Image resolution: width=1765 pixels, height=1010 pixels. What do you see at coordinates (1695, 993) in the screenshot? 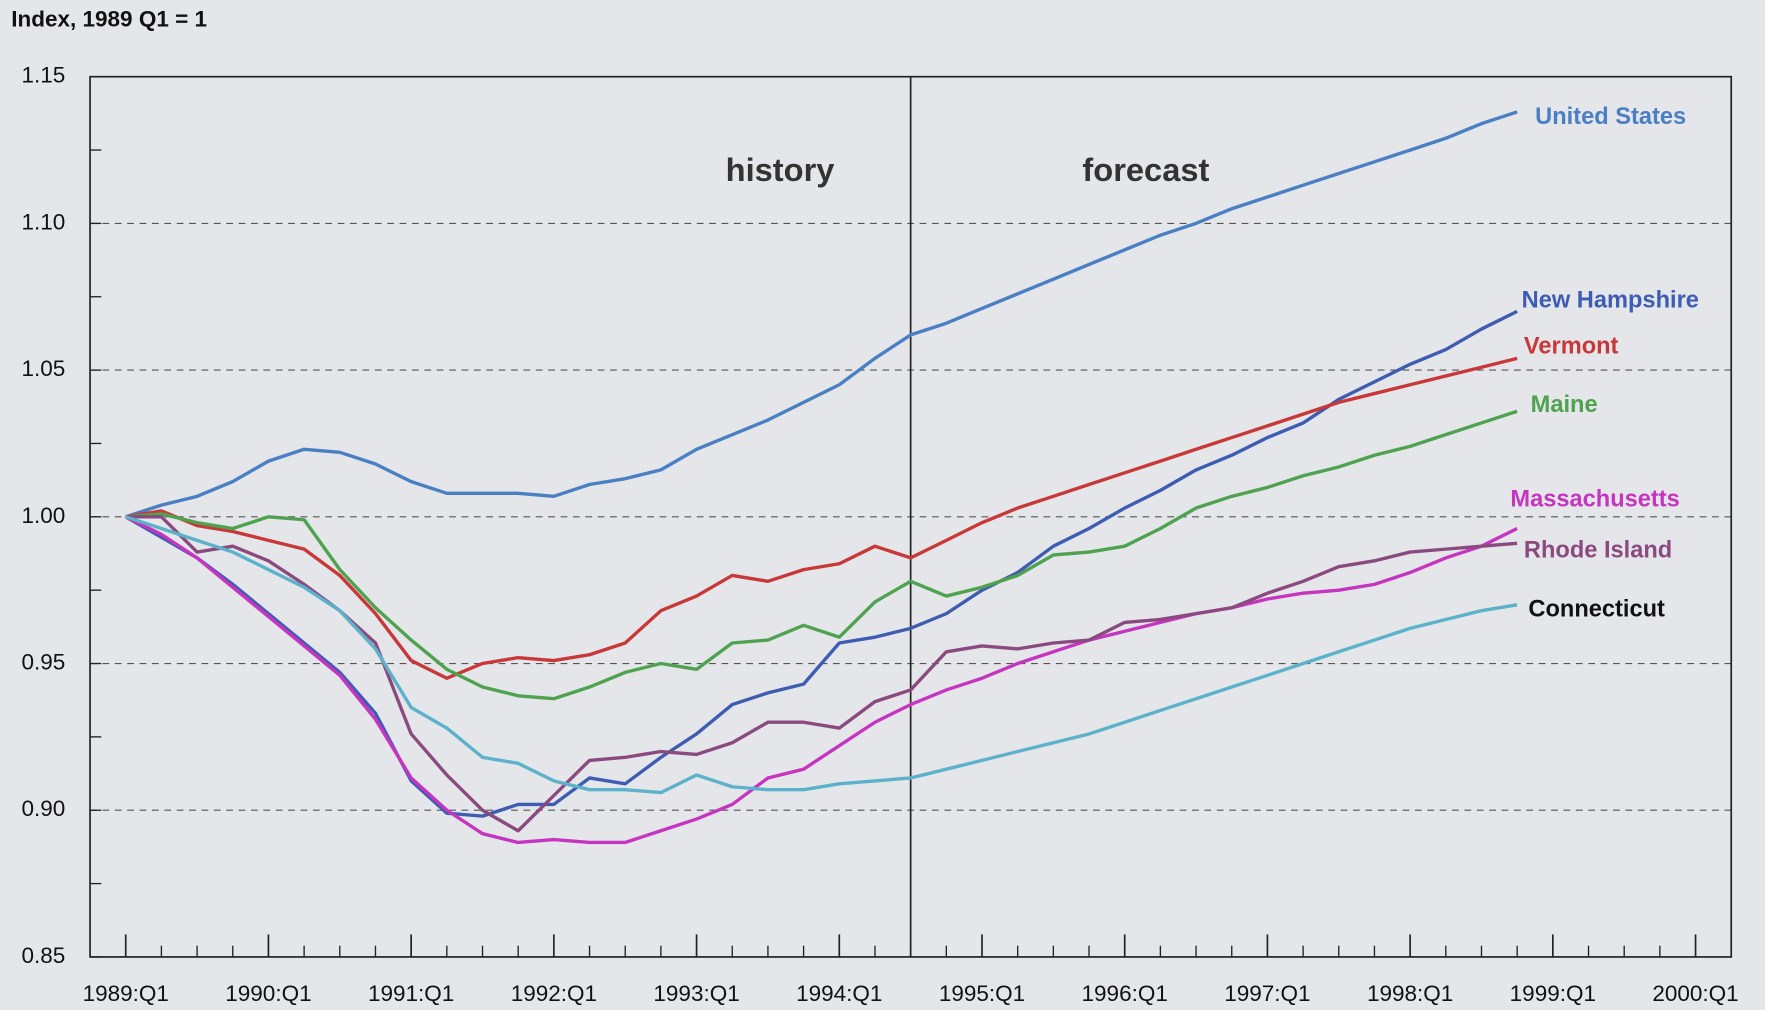
I see `x-tick-label: 2000:Q1` at bounding box center [1695, 993].